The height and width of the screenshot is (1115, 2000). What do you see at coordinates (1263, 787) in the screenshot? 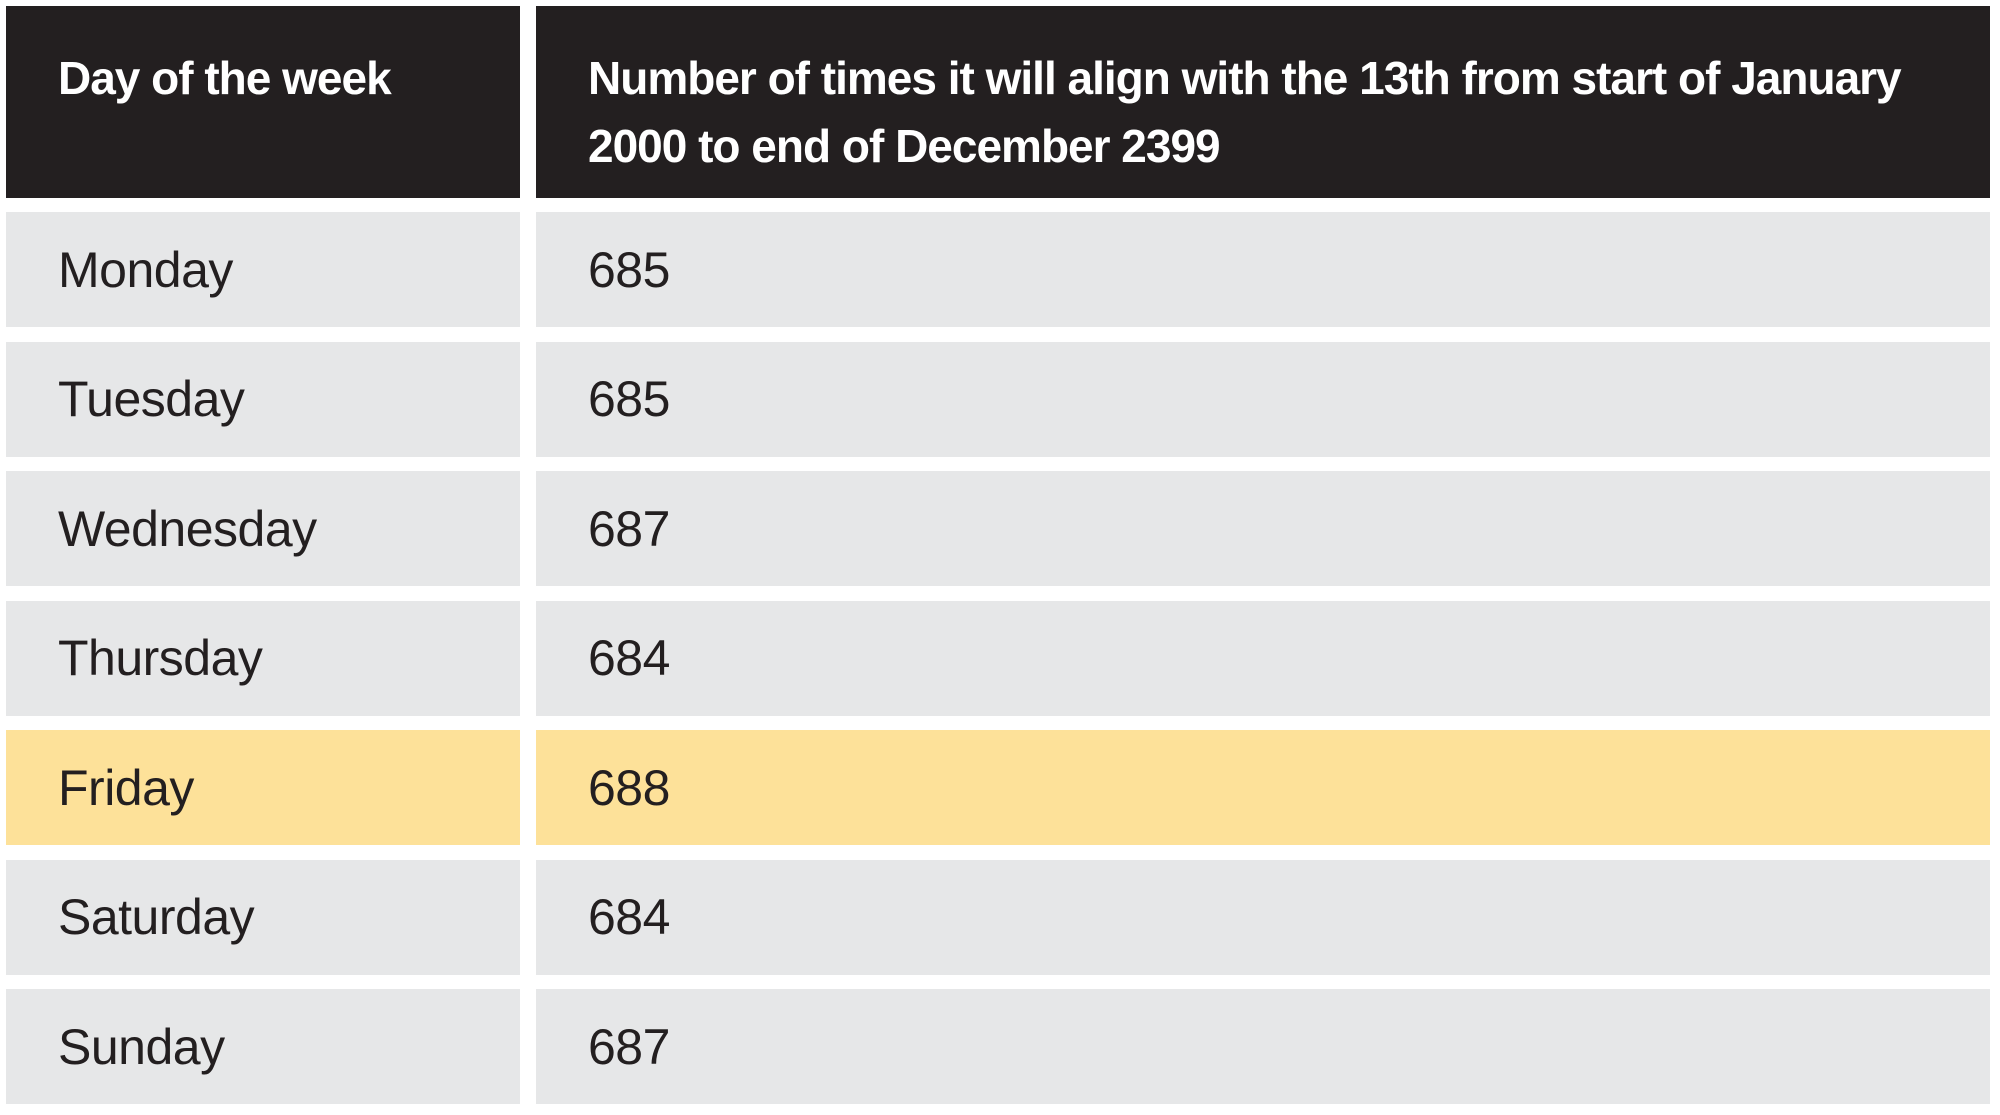
I see `count-cell: 688` at bounding box center [1263, 787].